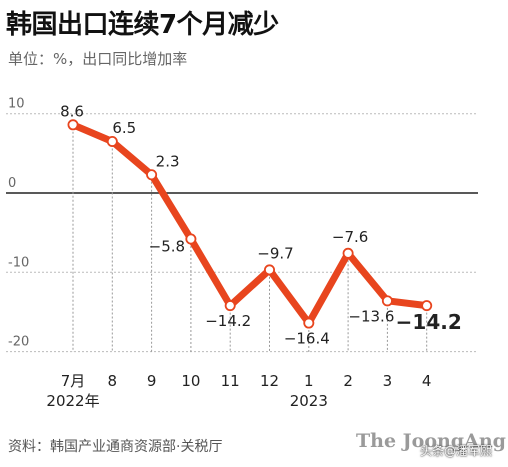  I want to click on y-tick-label: -10, so click(18, 262).